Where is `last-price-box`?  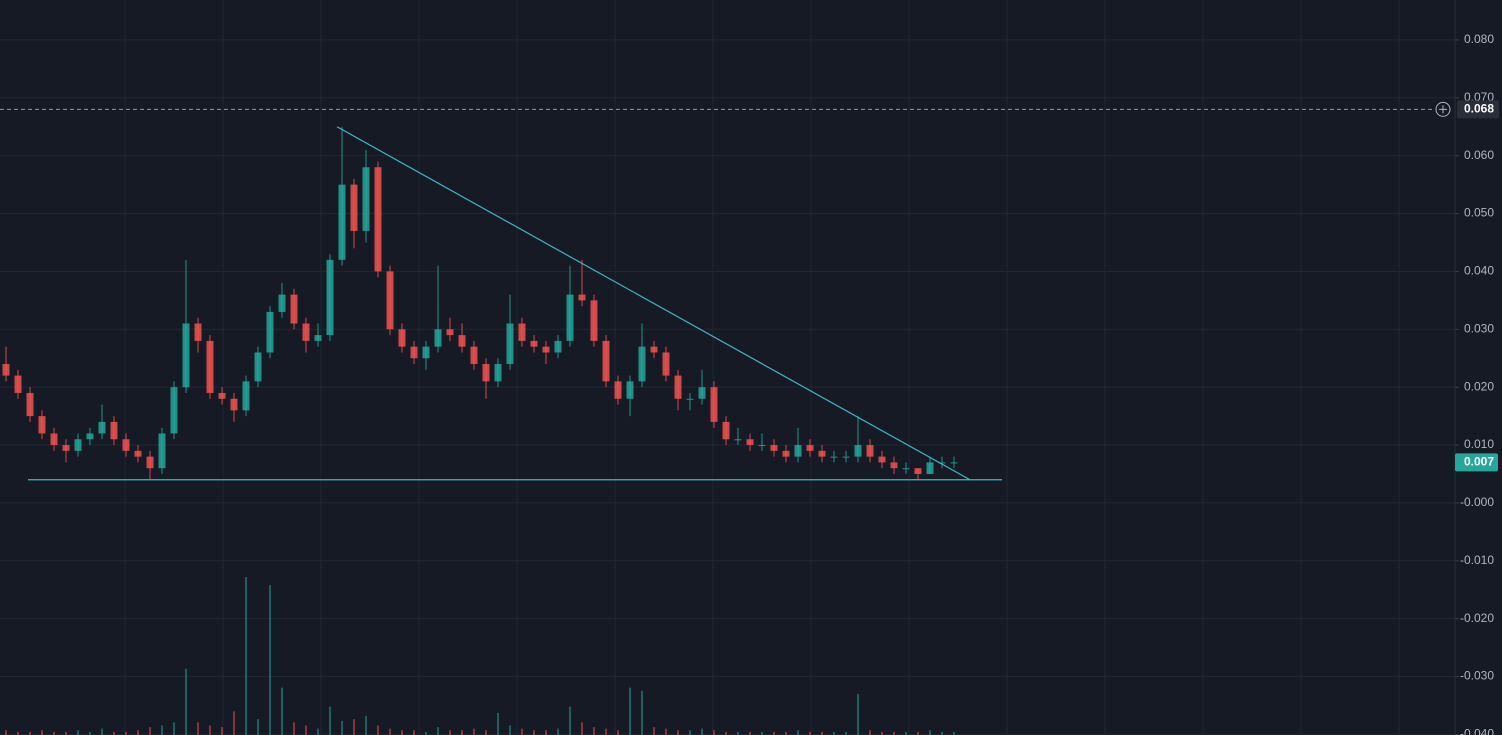
last-price-box is located at coordinates (1476, 462).